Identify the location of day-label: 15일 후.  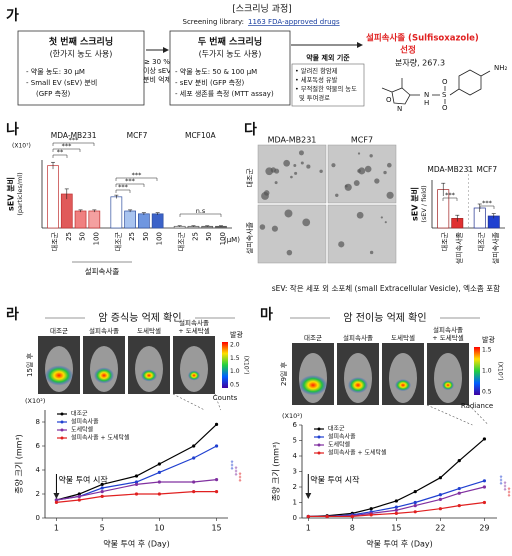
(29, 364).